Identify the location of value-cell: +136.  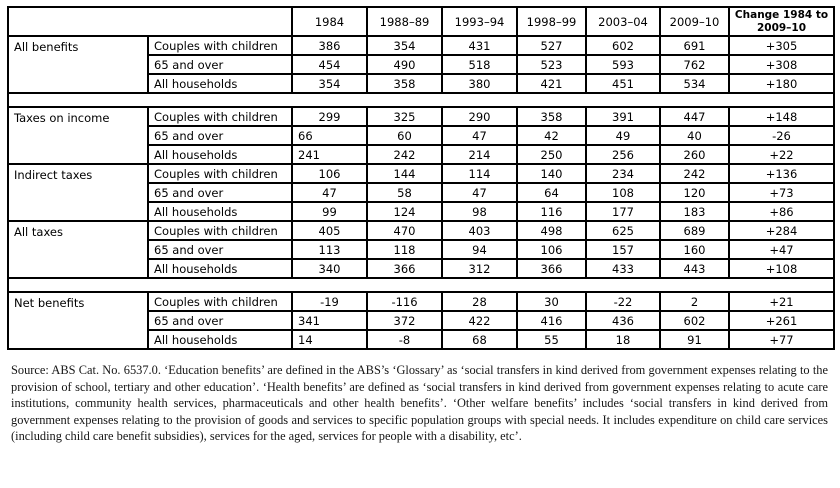
(781, 173).